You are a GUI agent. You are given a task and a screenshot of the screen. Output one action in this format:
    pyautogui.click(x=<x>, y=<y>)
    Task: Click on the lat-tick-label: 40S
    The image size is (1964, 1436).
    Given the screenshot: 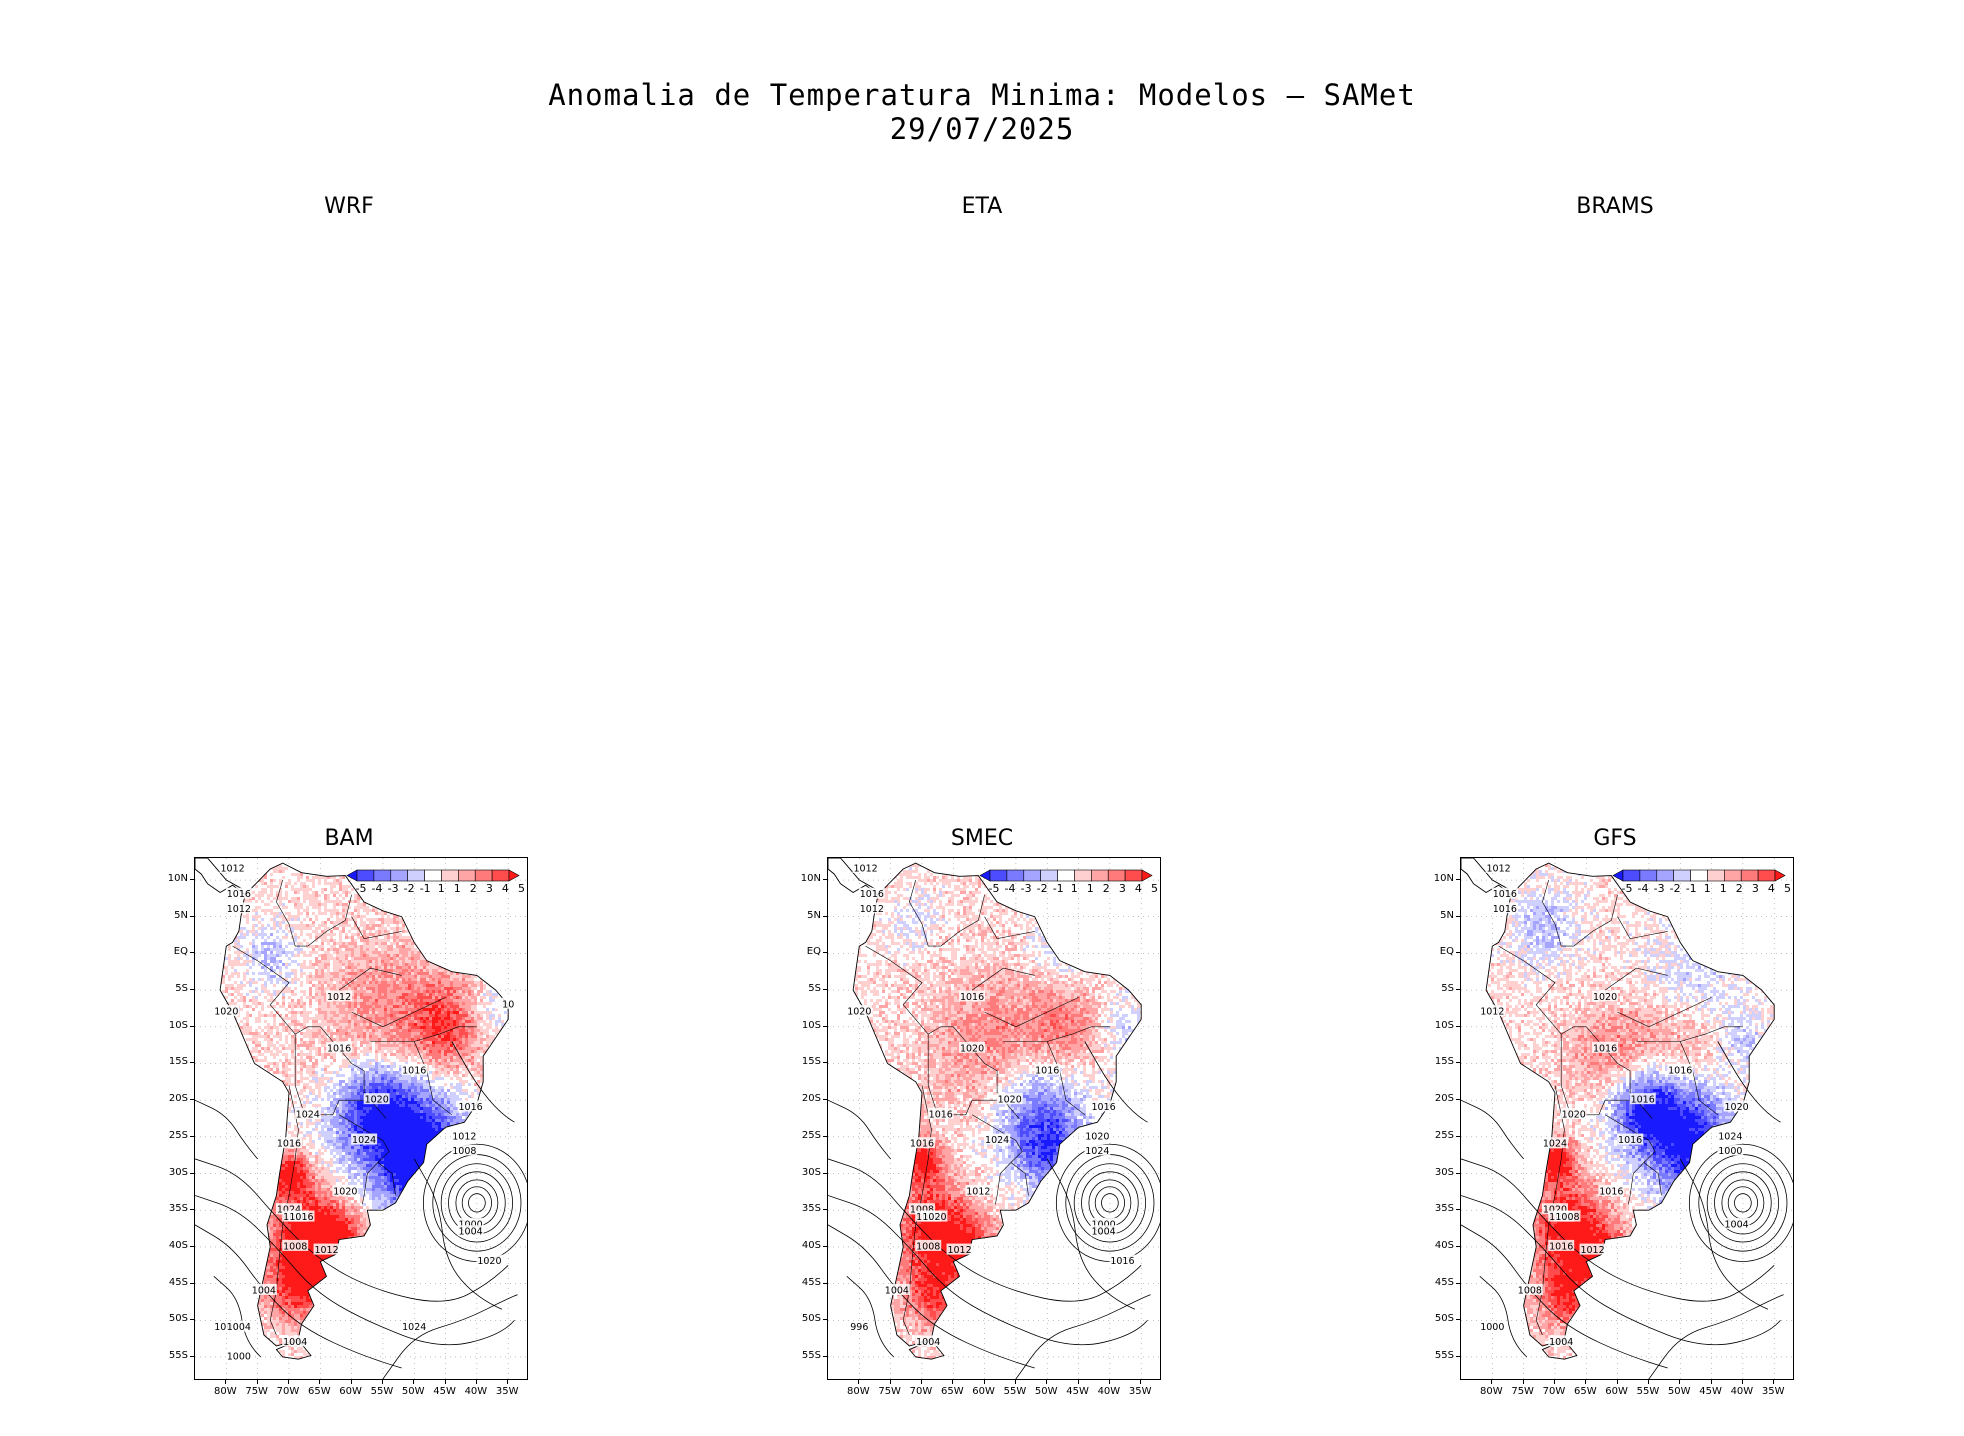 What is the action you would take?
    pyautogui.click(x=1440, y=1245)
    